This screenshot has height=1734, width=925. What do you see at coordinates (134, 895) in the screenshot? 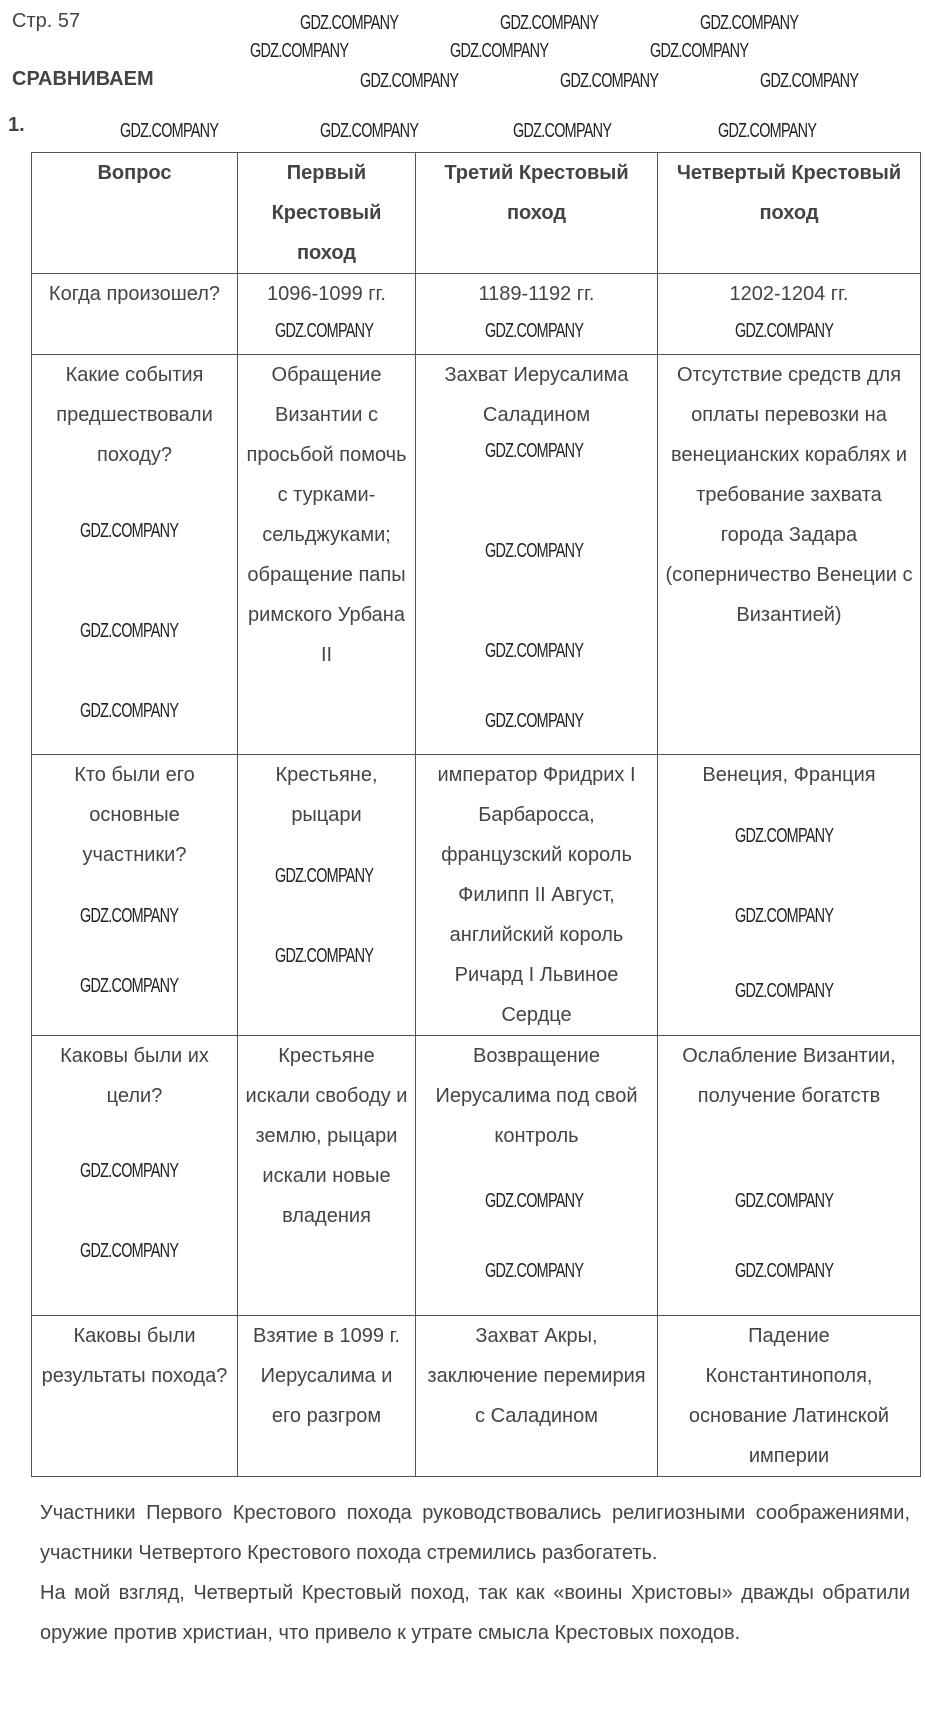
I see `table-cell: Кто были его основные участники?` at bounding box center [134, 895].